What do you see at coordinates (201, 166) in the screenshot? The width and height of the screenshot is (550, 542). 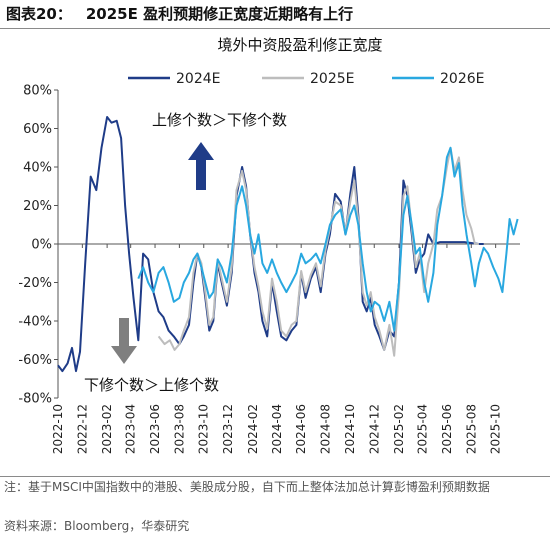 I see `up-arrow-icon` at bounding box center [201, 166].